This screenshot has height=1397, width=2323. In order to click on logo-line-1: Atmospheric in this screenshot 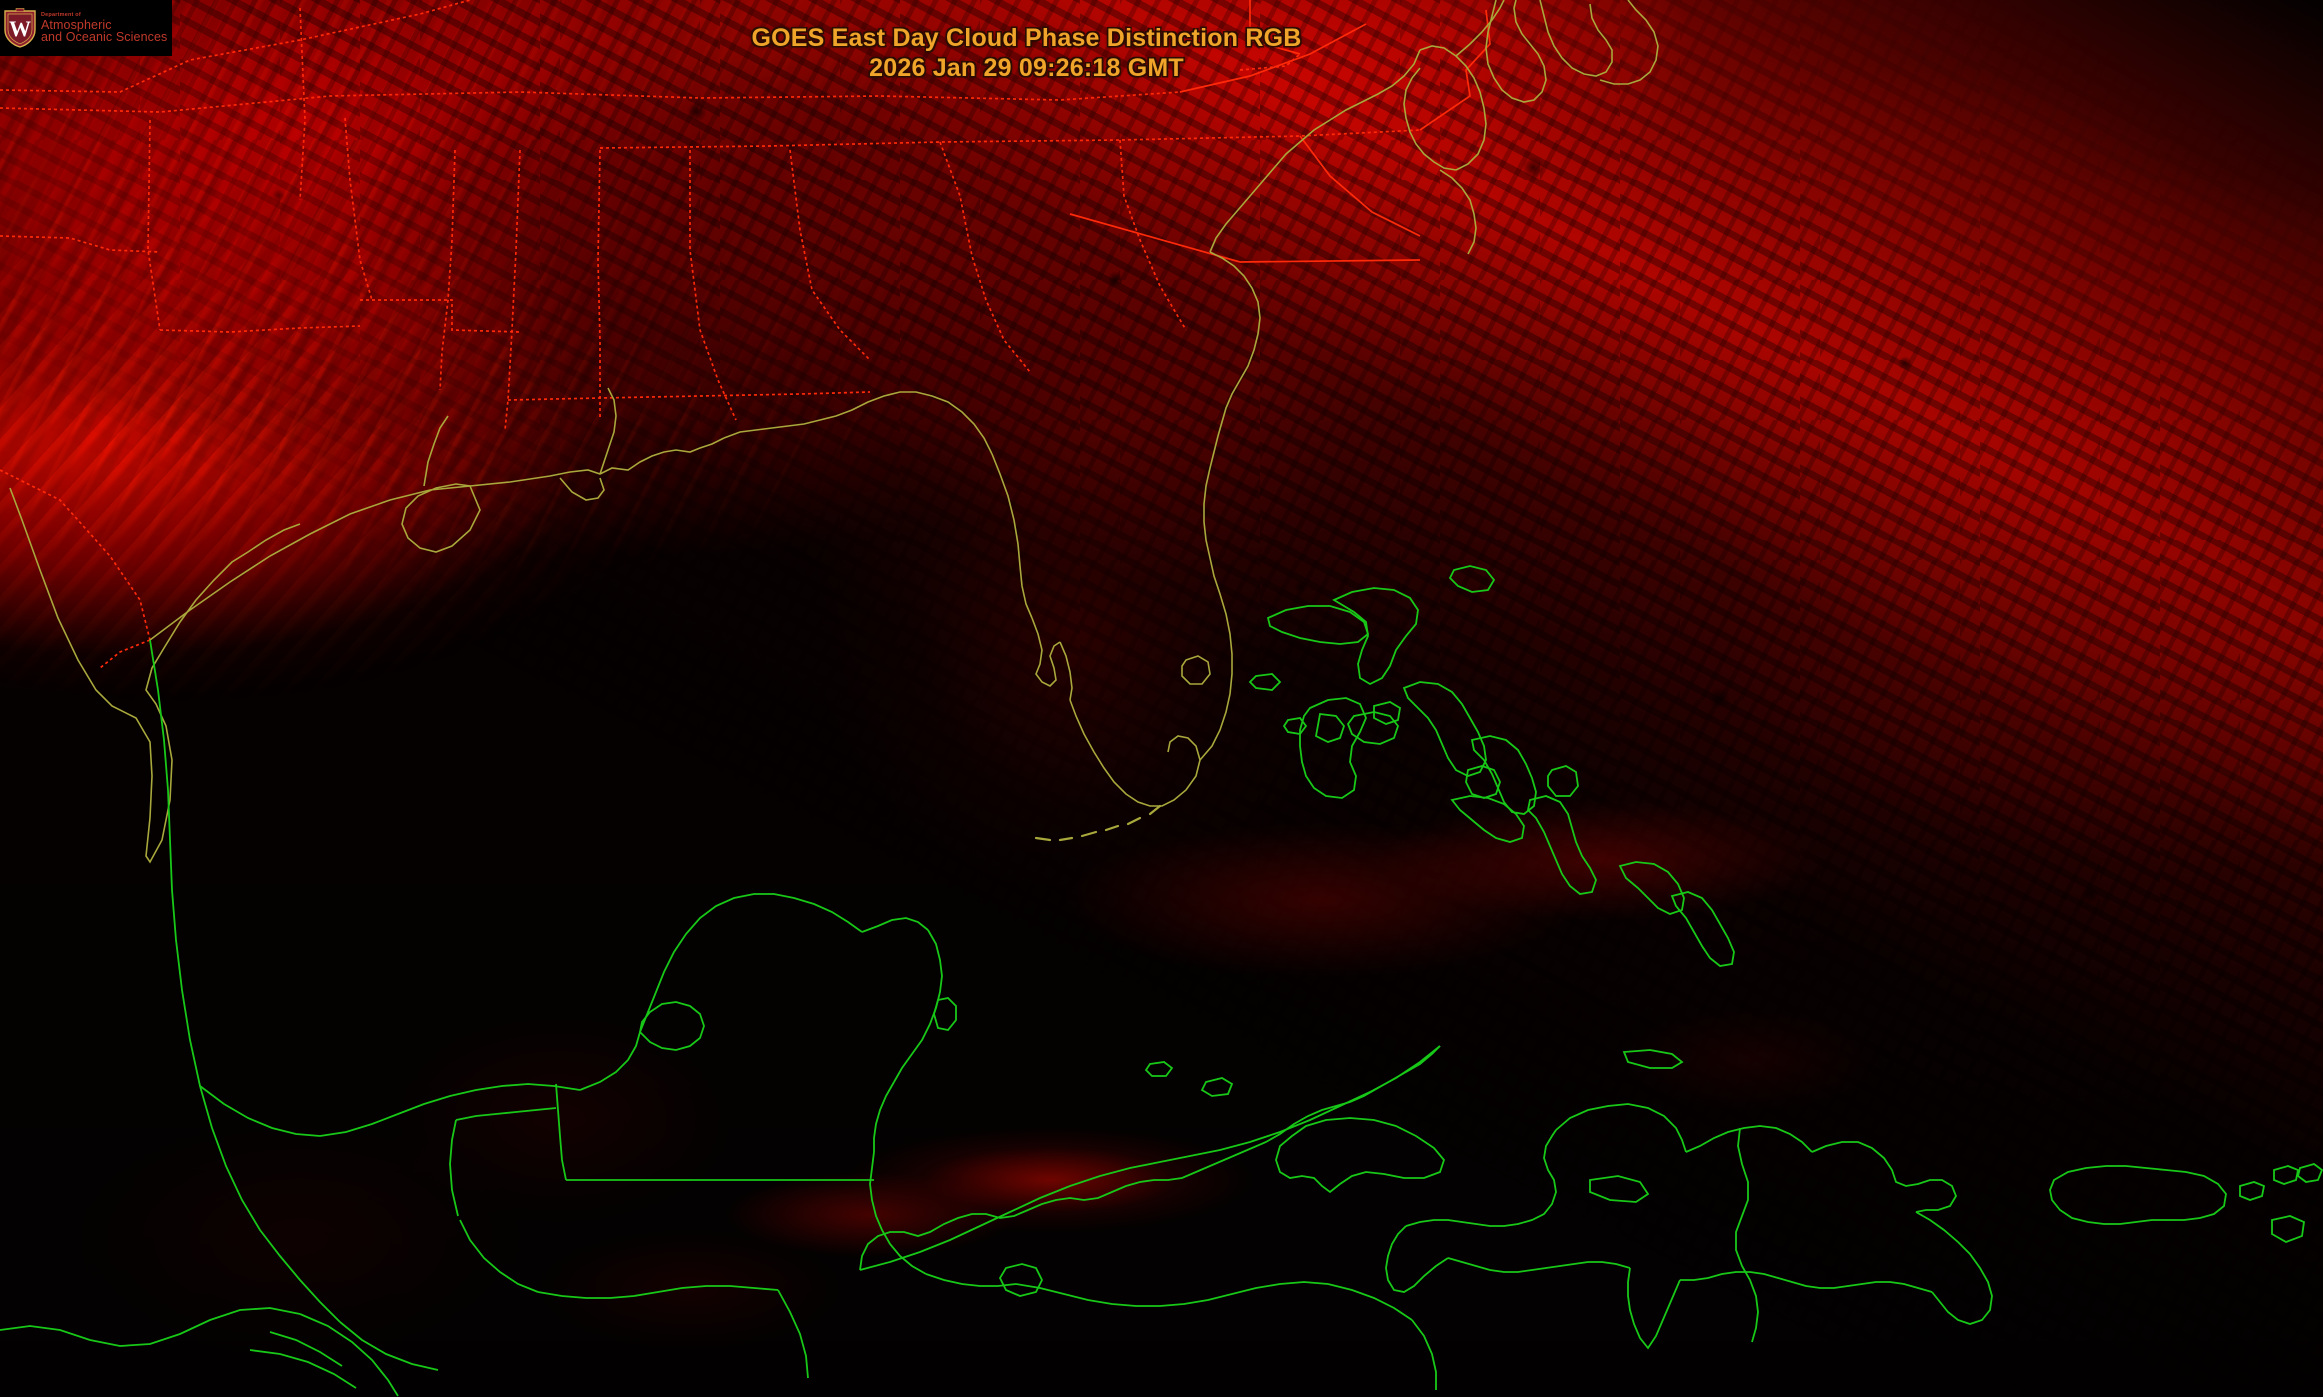, I will do `click(76, 24)`.